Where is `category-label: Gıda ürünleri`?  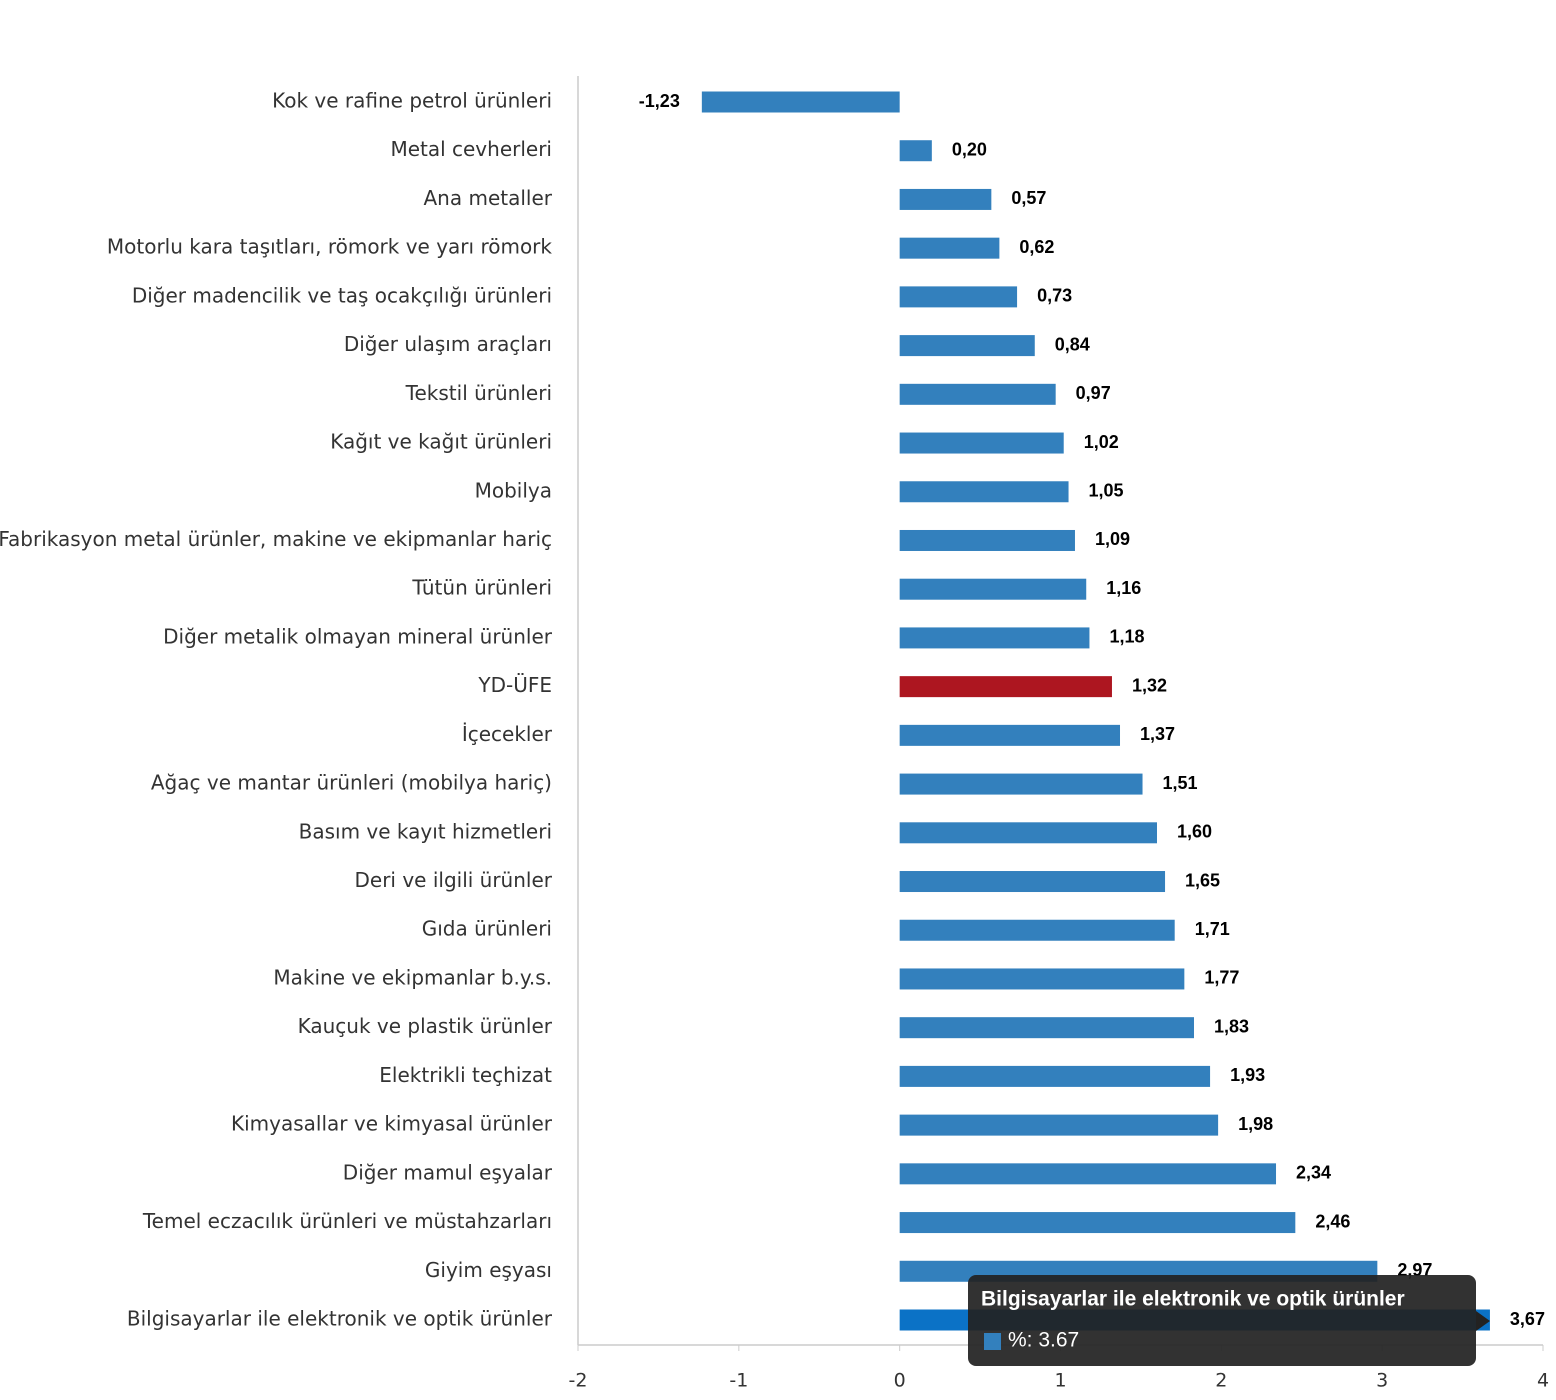
category-label: Gıda ürünleri is located at coordinates (487, 929).